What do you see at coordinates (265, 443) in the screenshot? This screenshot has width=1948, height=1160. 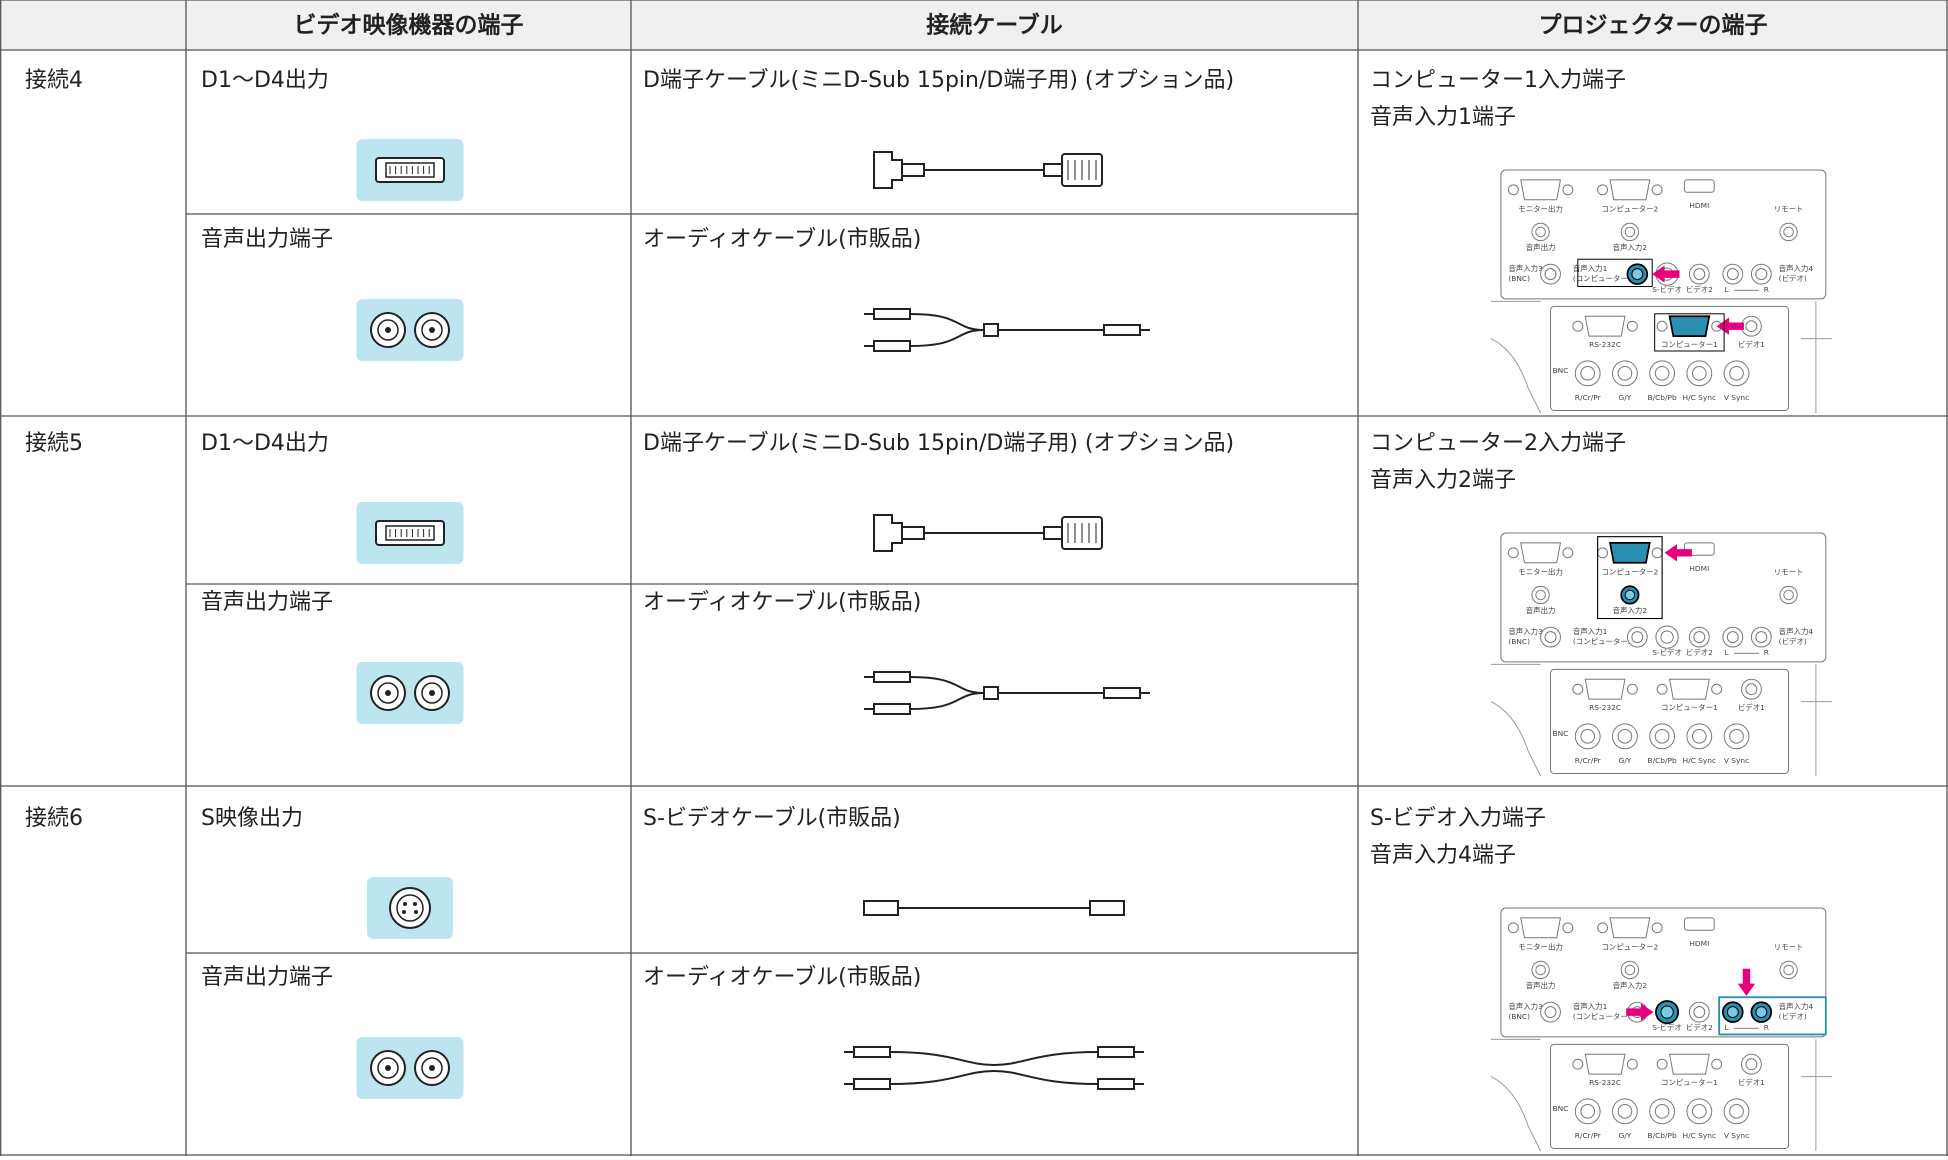 I see `source-terminal: D1～D4出力` at bounding box center [265, 443].